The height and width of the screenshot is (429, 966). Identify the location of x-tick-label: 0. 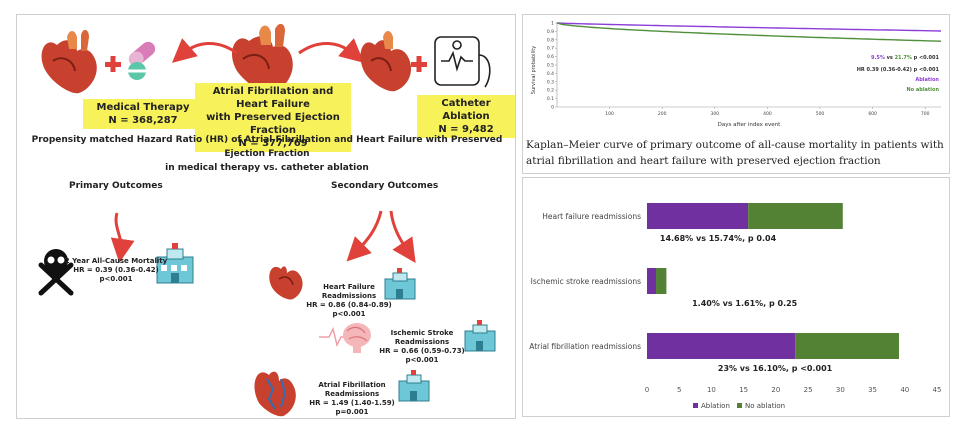
(647, 390).